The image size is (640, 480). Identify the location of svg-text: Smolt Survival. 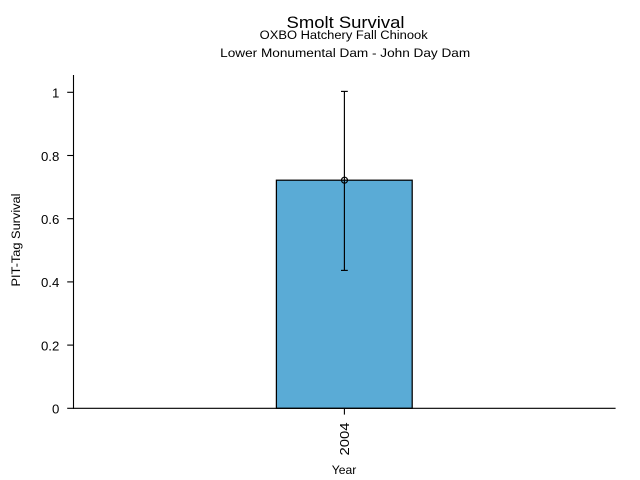
(346, 22).